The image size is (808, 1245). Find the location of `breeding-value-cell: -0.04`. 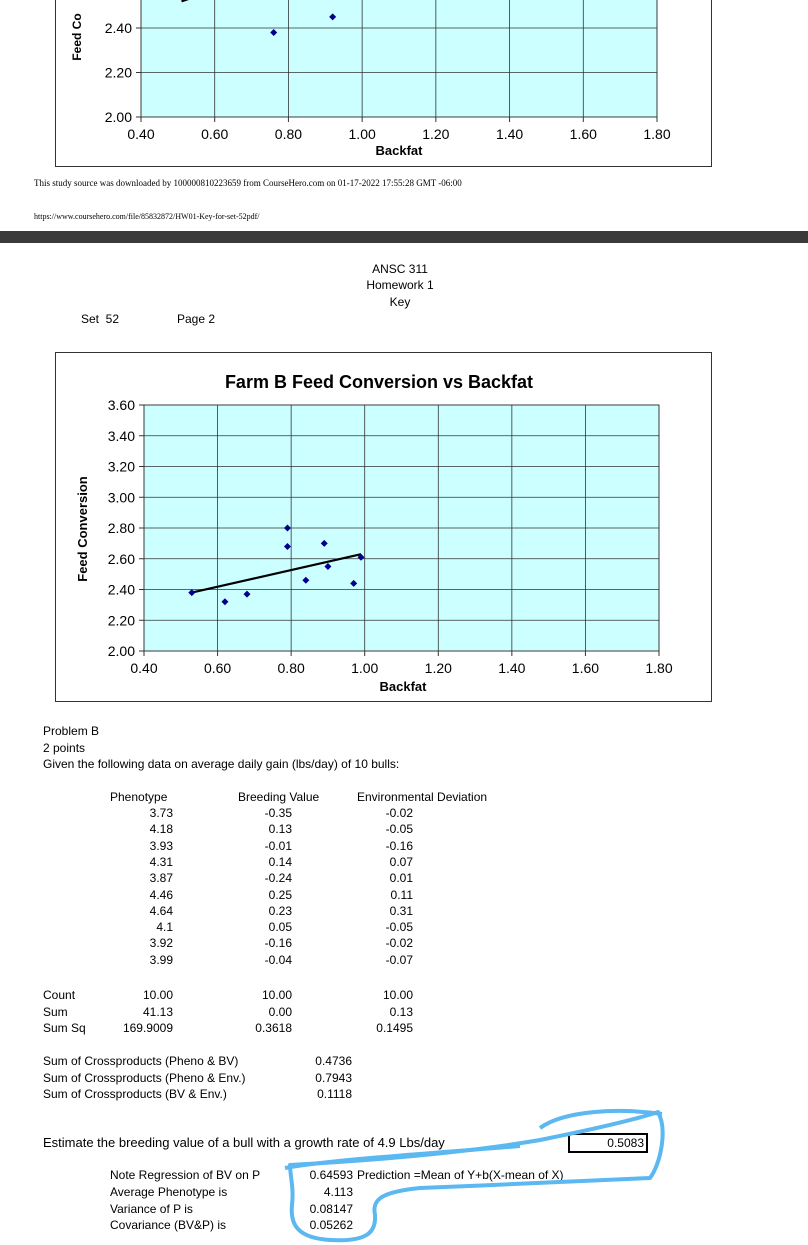

breeding-value-cell: -0.04 is located at coordinates (278, 959).